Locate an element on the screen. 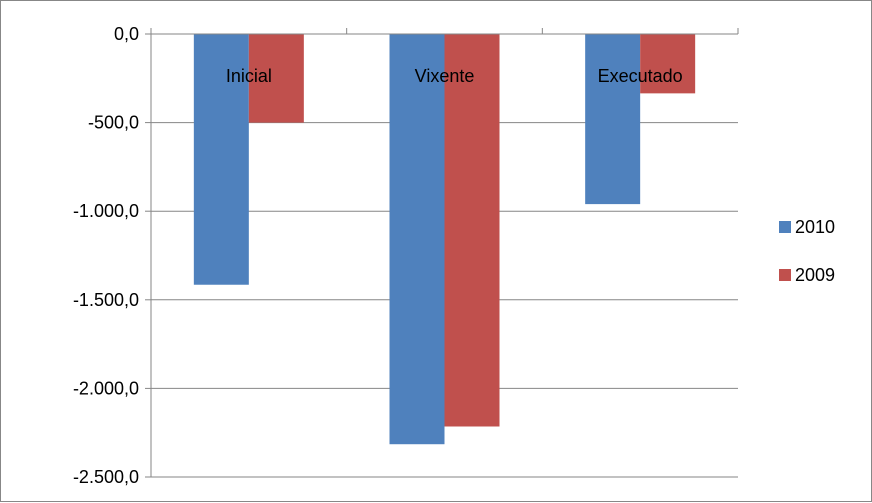  y-tick-label: -500,0 is located at coordinates (113, 123).